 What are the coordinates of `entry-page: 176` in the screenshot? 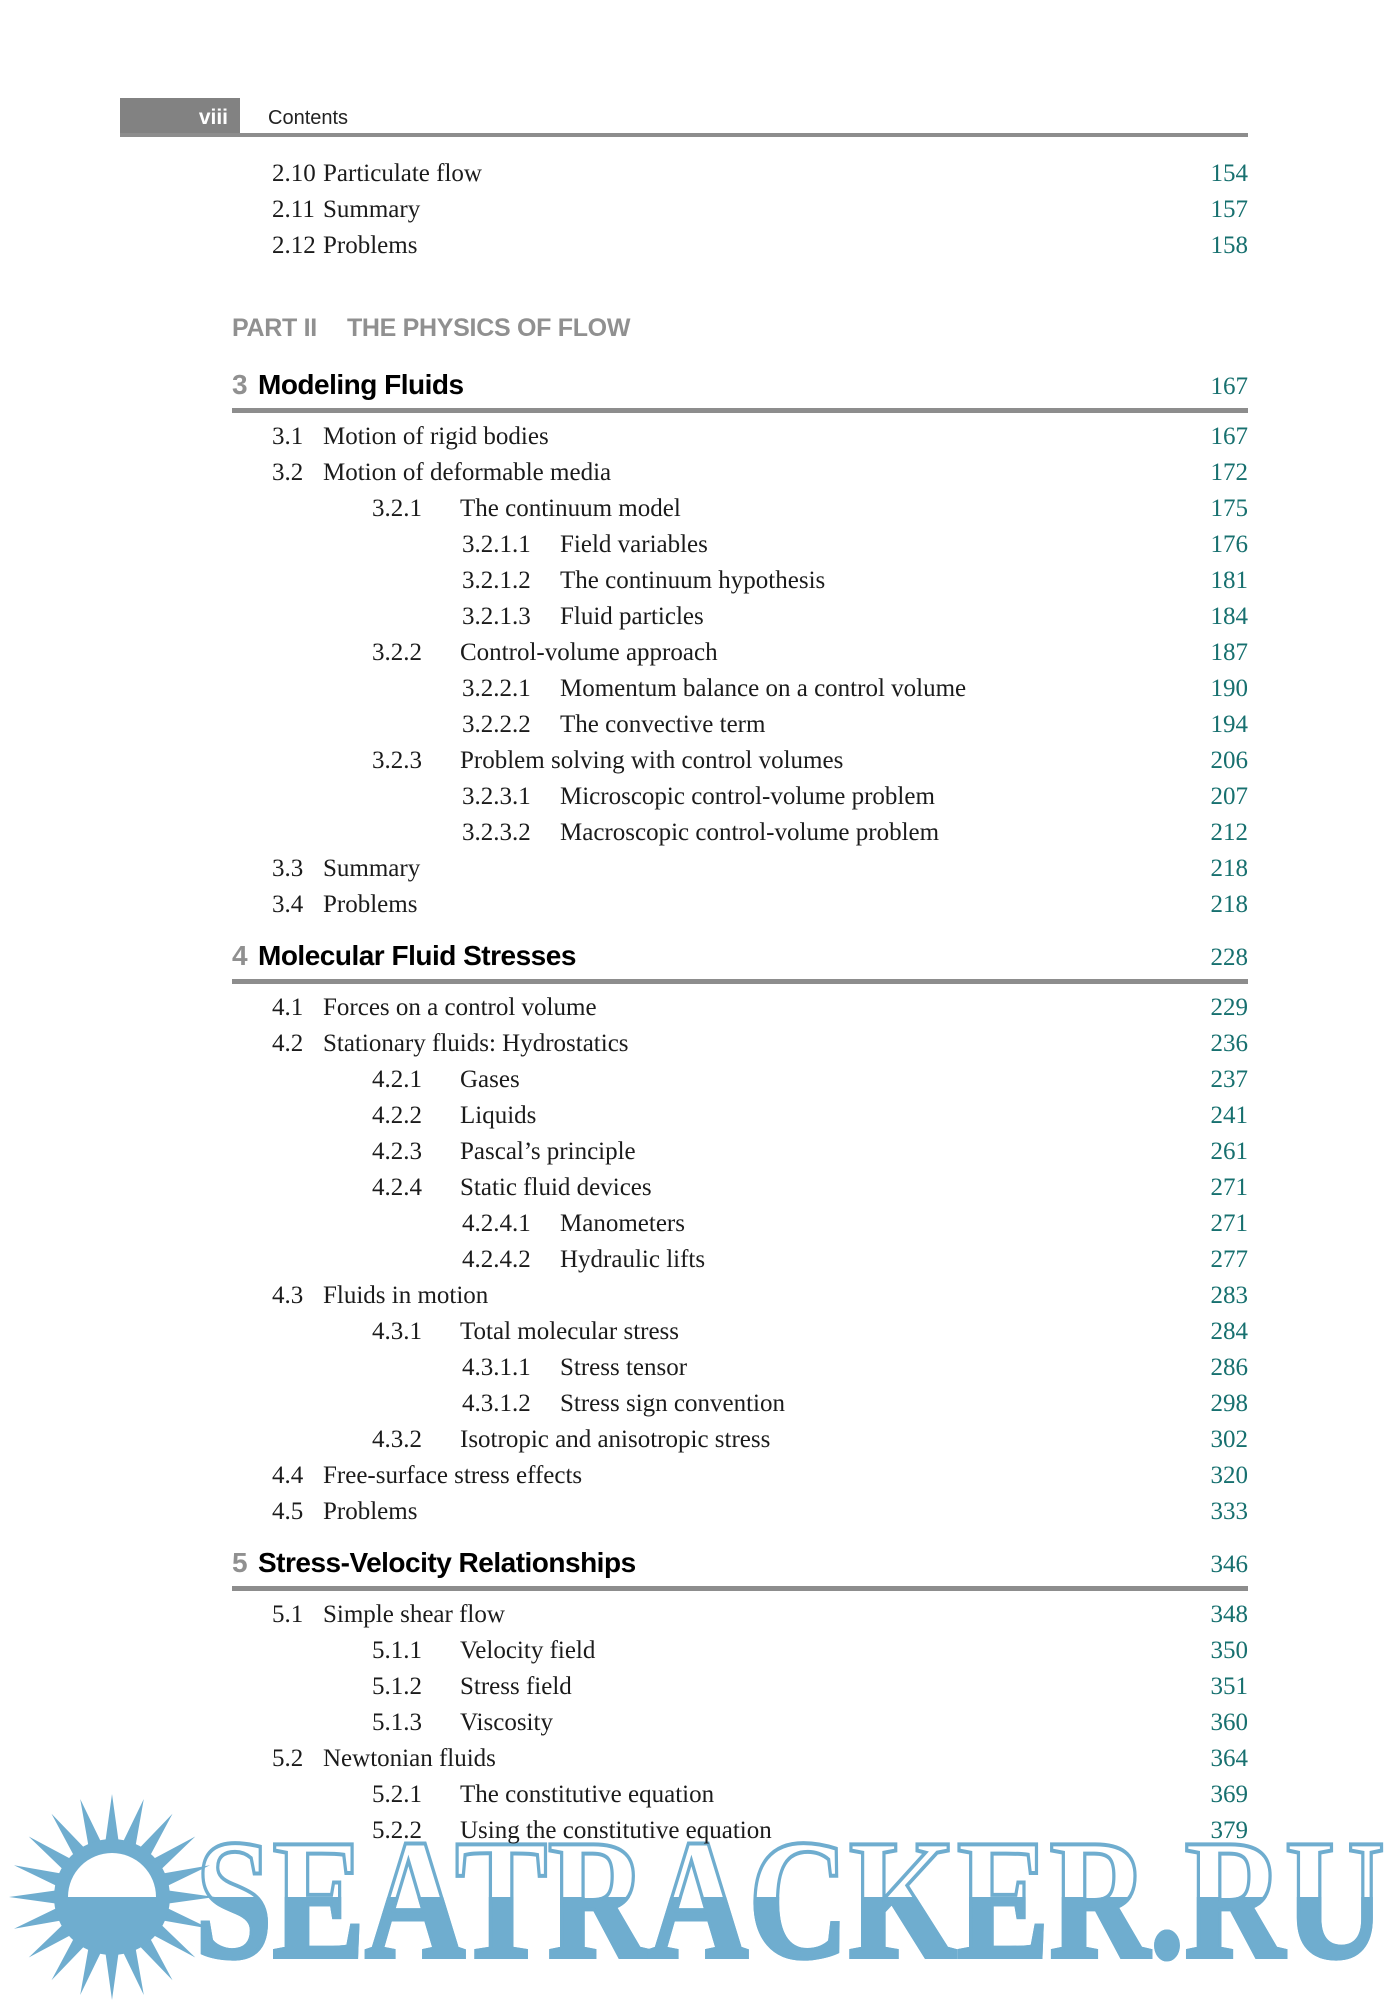 It's located at (1229, 544).